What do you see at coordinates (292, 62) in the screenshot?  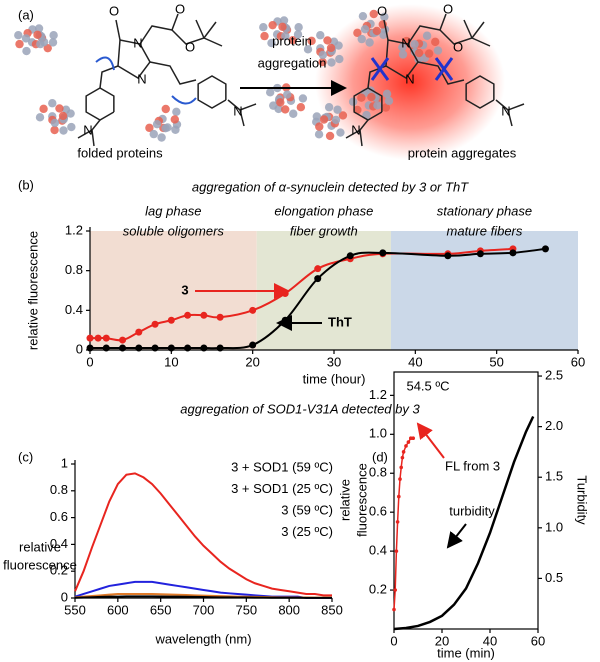 I see `arrow-label: aggregation` at bounding box center [292, 62].